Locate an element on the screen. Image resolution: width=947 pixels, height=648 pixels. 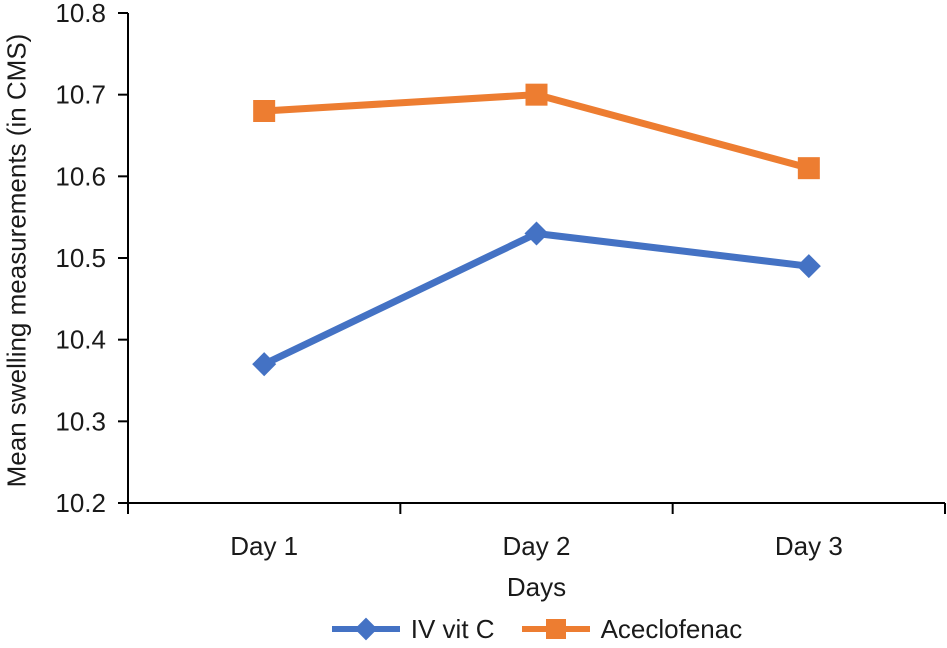
x-category-label: Day 2 is located at coordinates (537, 546).